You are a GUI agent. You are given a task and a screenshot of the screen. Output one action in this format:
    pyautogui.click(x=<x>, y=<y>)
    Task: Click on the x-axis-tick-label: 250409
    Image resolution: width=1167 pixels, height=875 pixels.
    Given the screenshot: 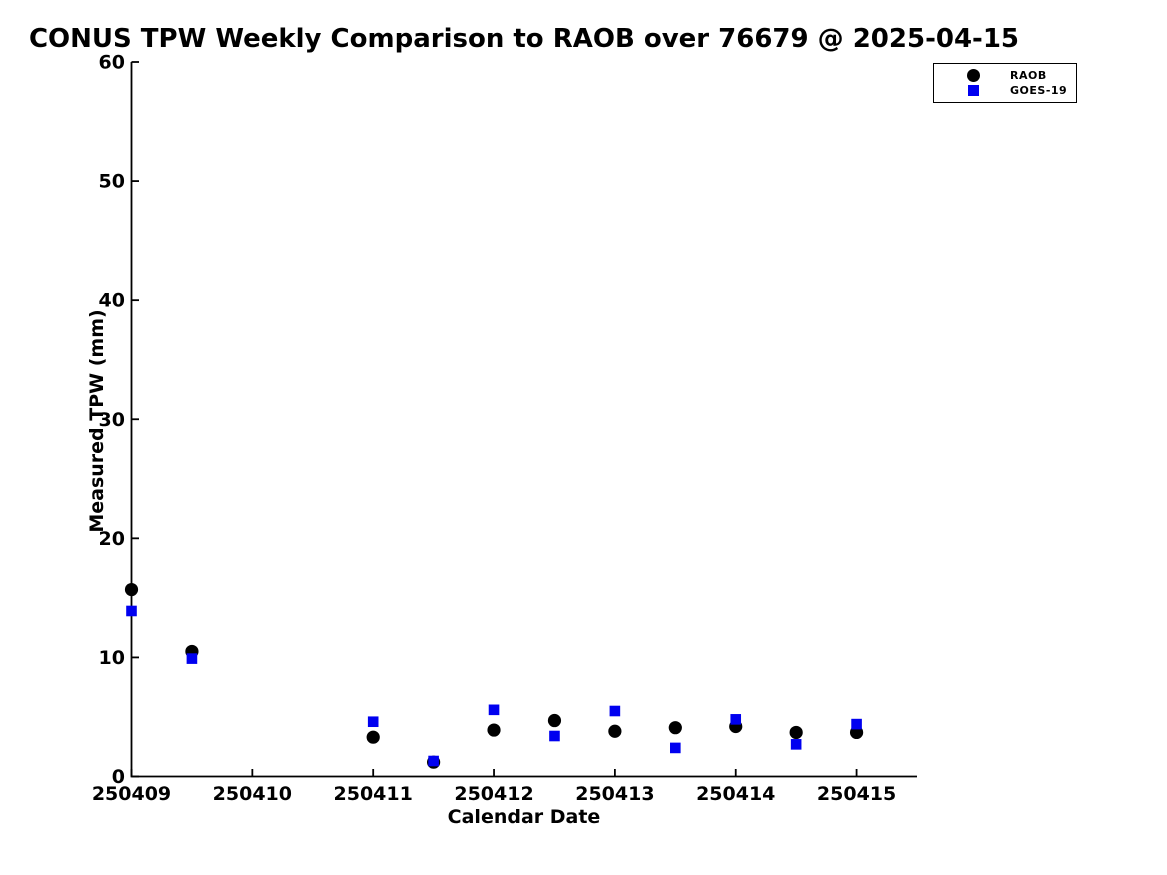 What is the action you would take?
    pyautogui.click(x=131, y=794)
    